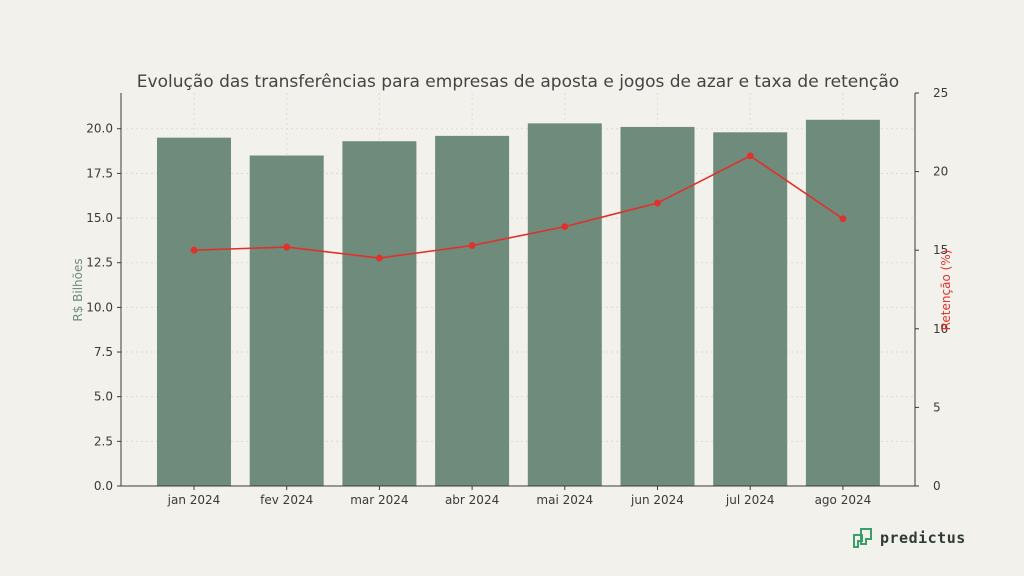  Describe the element at coordinates (940, 172) in the screenshot. I see `y2-tick-label: 20` at that location.